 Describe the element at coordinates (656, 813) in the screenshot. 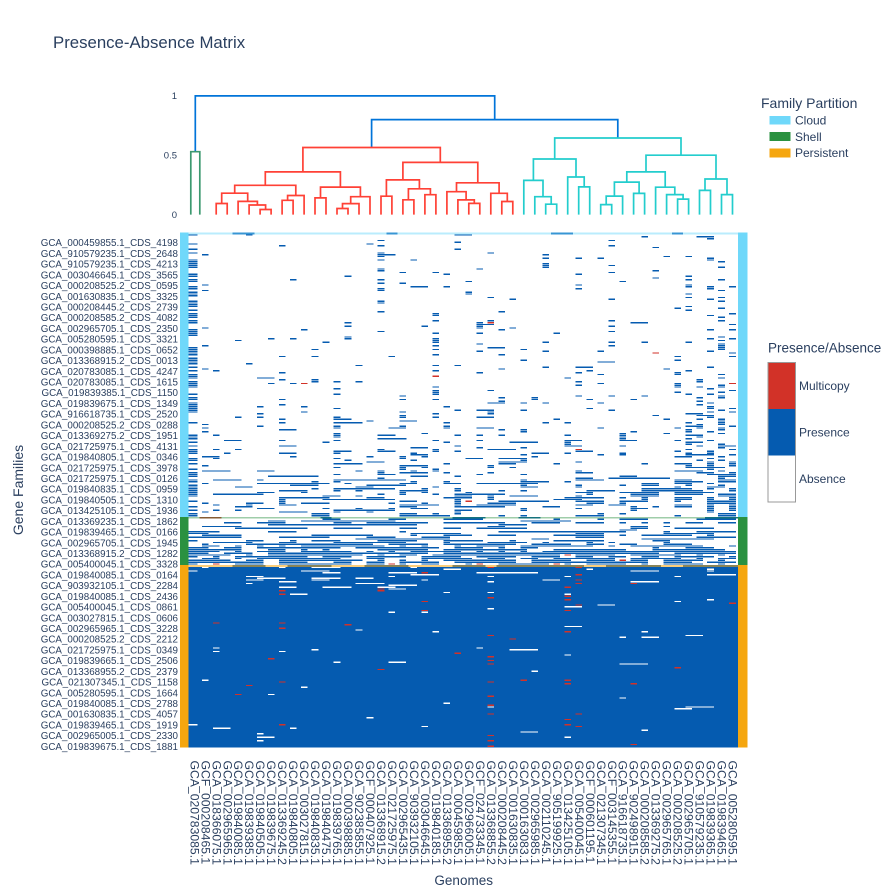

I see `svg-text: GCA_013369275.2` at that location.